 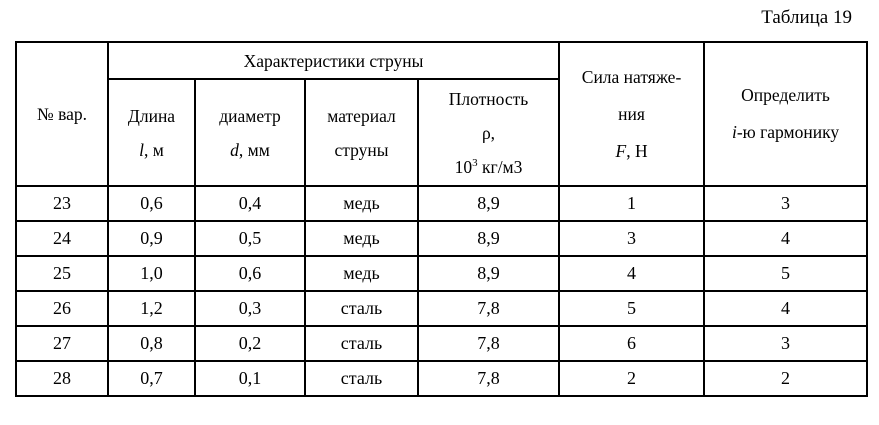 I want to click on length-symbol-line: l, м, so click(x=151, y=150).